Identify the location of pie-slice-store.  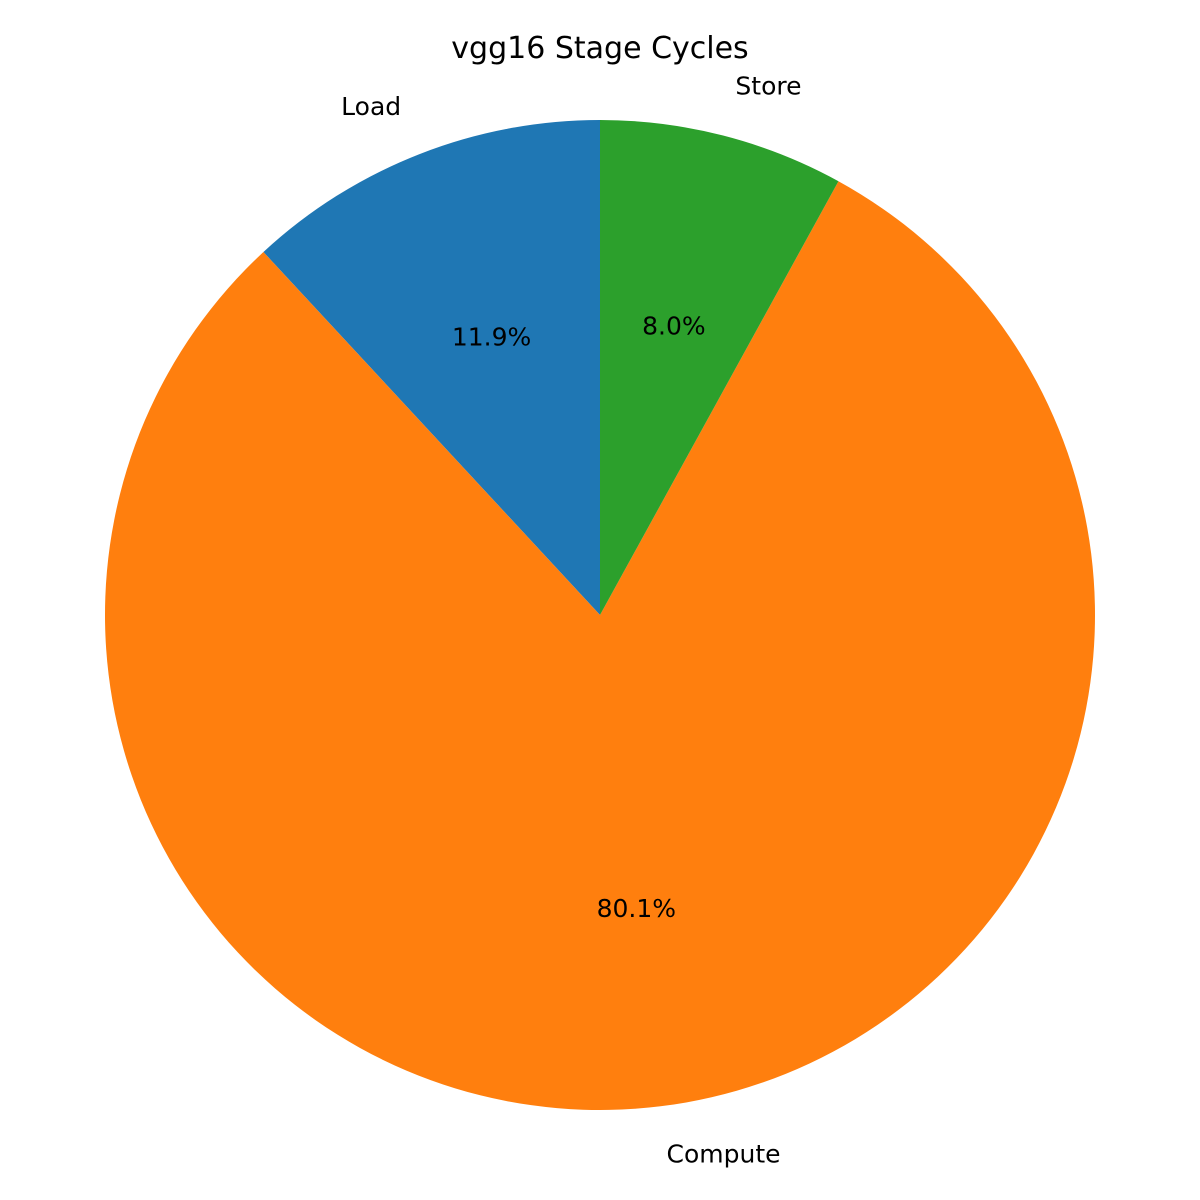
(719, 367).